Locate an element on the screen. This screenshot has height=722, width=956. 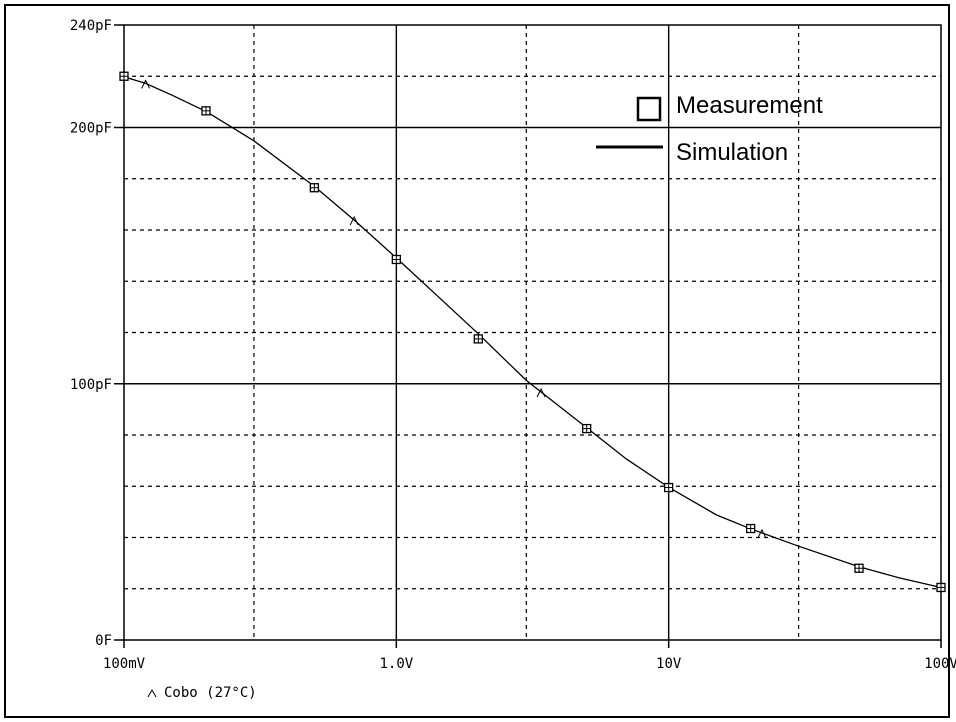
y-tick-label: 200pF is located at coordinates (91, 129).